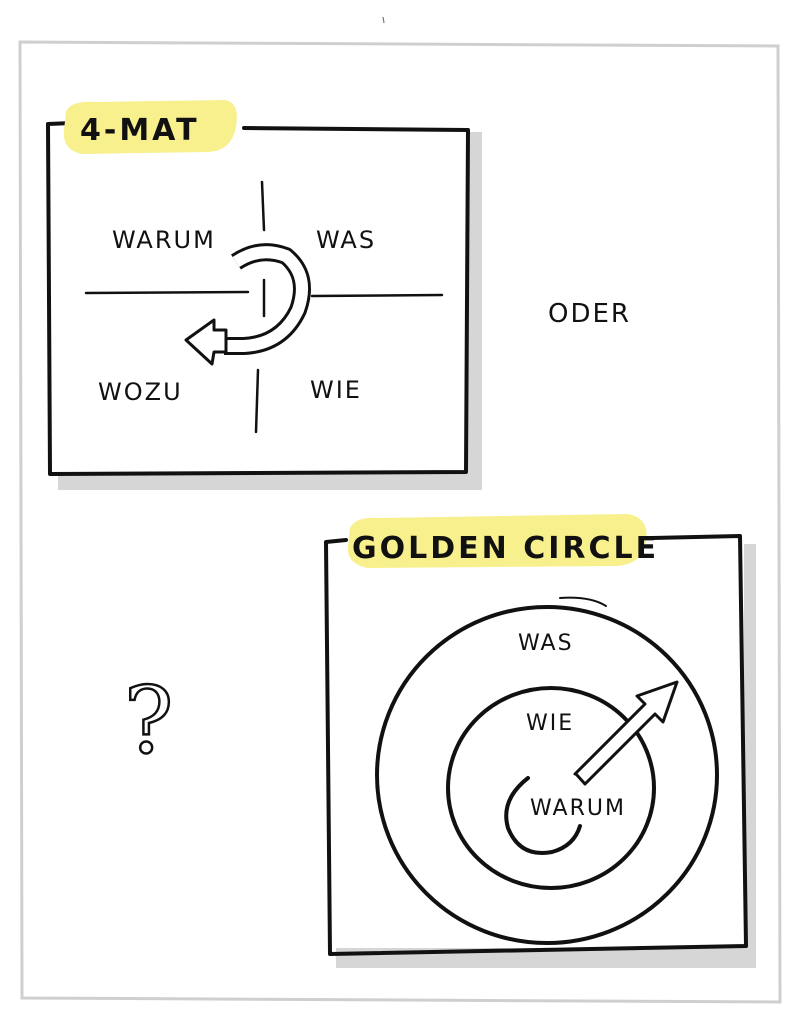 This screenshot has width=800, height=1033. What do you see at coordinates (167, 292) in the screenshot?
I see `divider-horizontal-left` at bounding box center [167, 292].